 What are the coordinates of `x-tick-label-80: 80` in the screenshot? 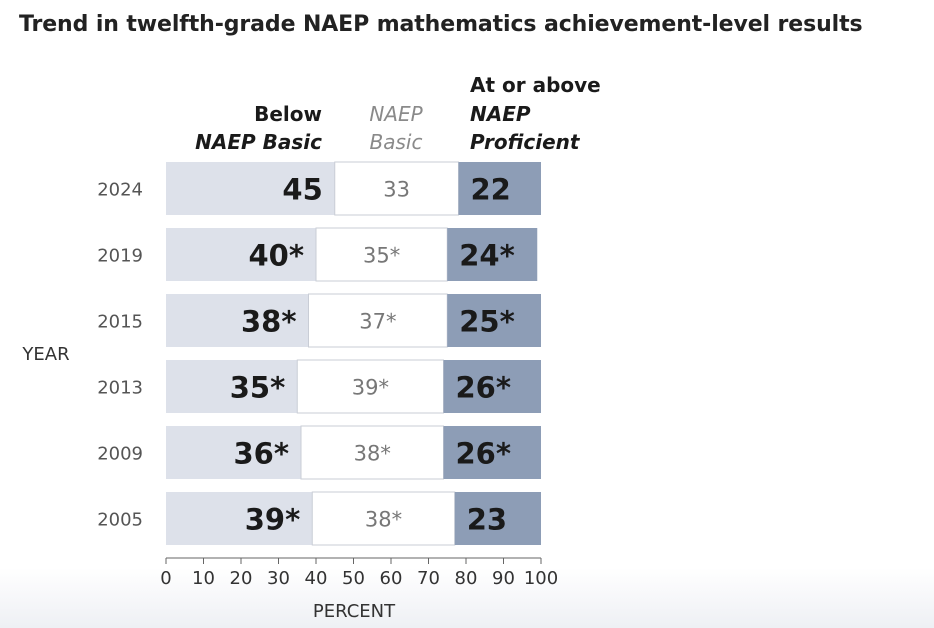 It's located at (466, 578).